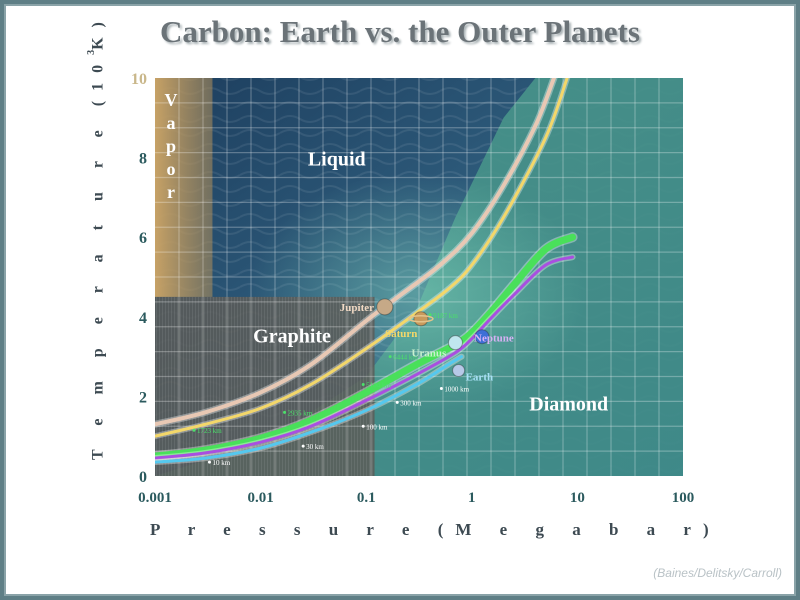 The image size is (800, 600). I want to click on depth-label: 6444 km, so click(405, 358).